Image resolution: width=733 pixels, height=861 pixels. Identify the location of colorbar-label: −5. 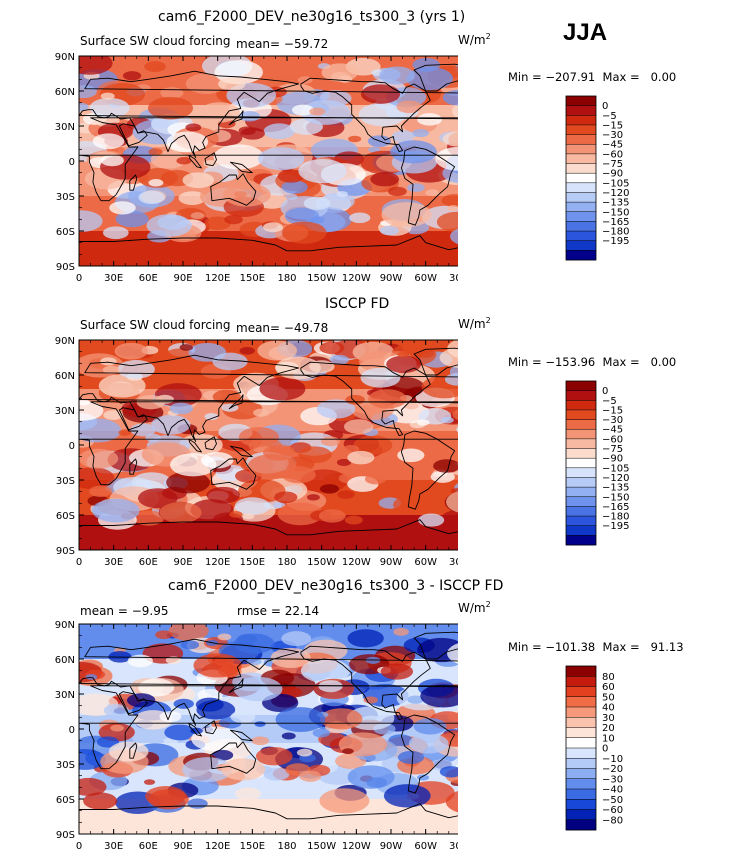
(609, 116).